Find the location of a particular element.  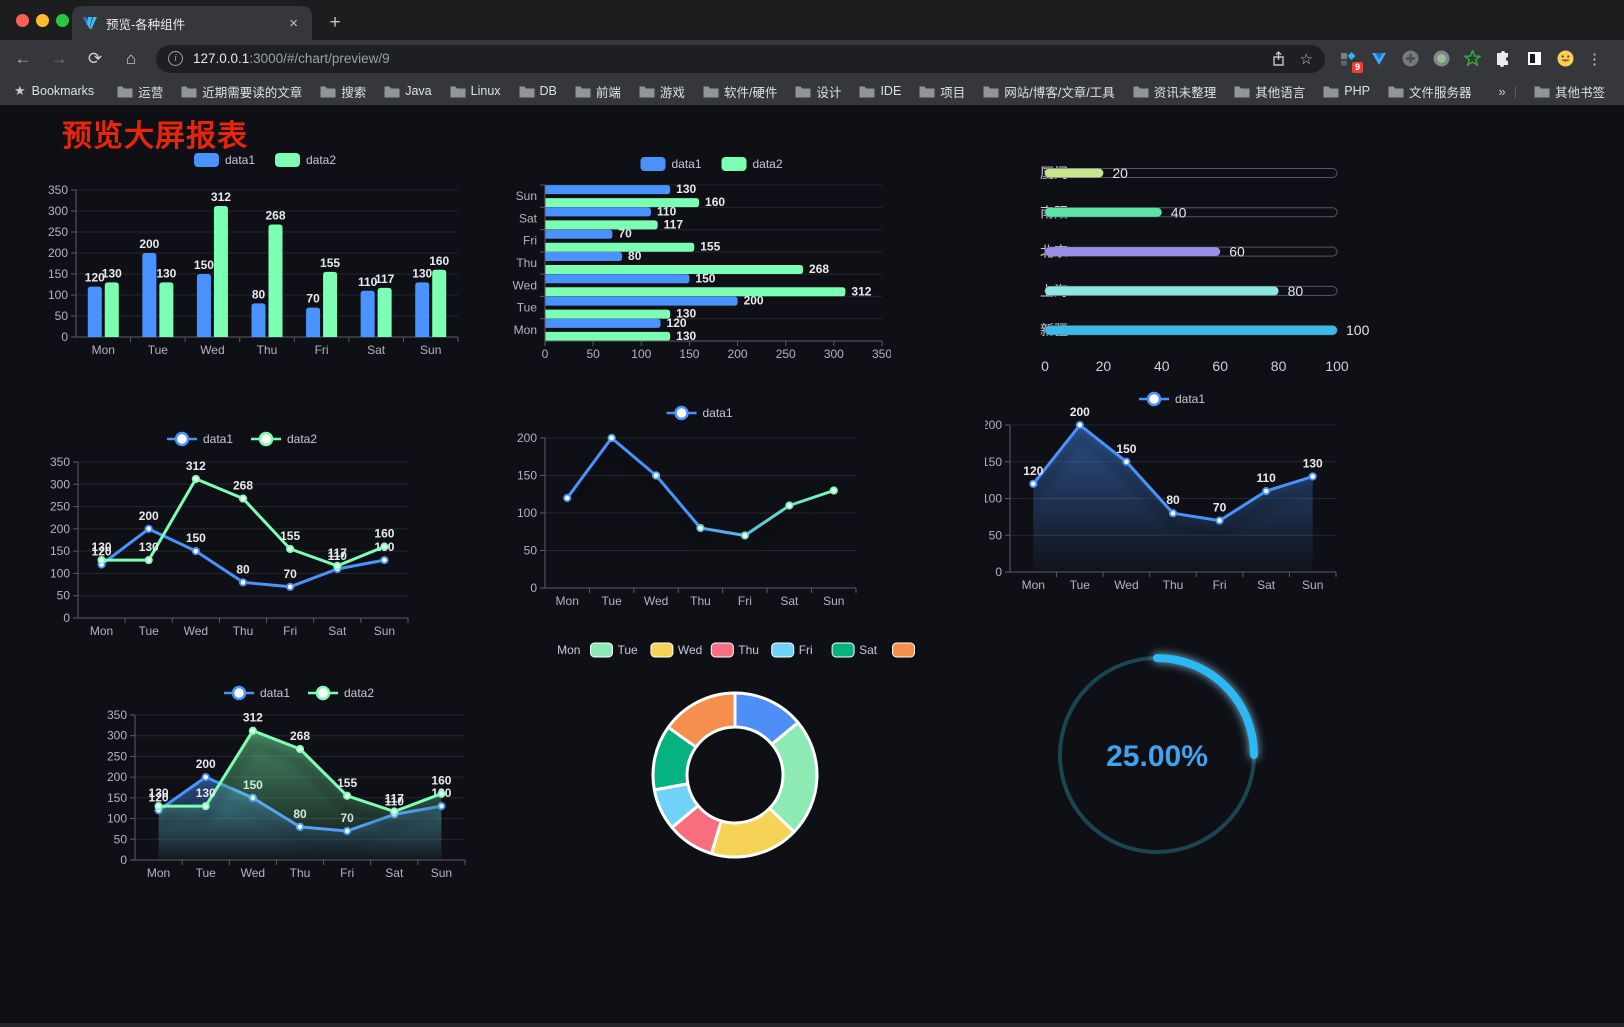

bookmark-item: Linux is located at coordinates (475, 91).